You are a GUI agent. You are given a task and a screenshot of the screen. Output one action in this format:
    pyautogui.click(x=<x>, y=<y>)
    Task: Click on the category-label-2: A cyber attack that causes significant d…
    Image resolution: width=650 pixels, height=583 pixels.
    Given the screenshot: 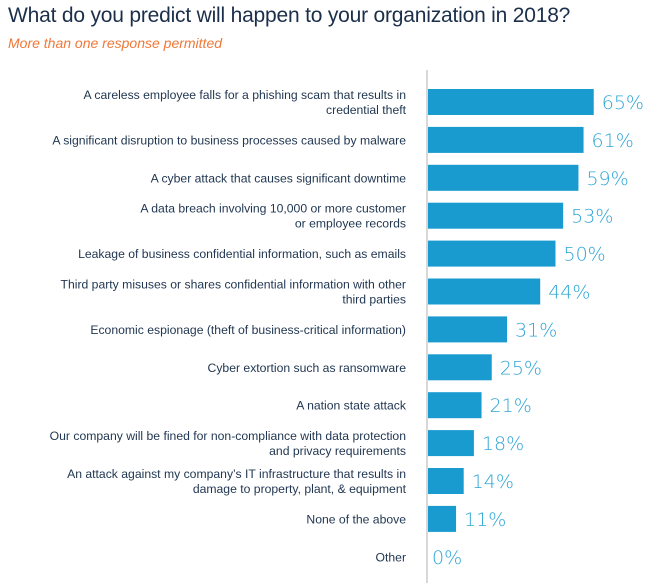 What is the action you would take?
    pyautogui.click(x=279, y=178)
    